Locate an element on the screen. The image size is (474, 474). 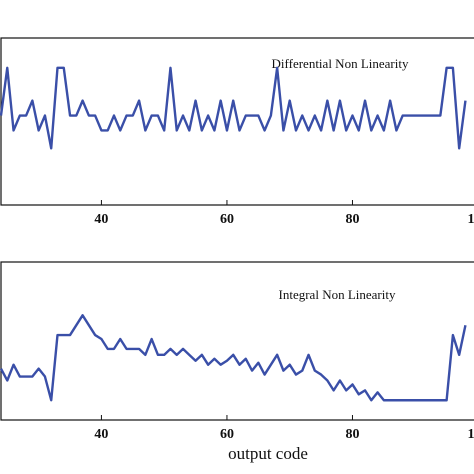
annotation: Integral Non Linearity is located at coordinates (337, 294).